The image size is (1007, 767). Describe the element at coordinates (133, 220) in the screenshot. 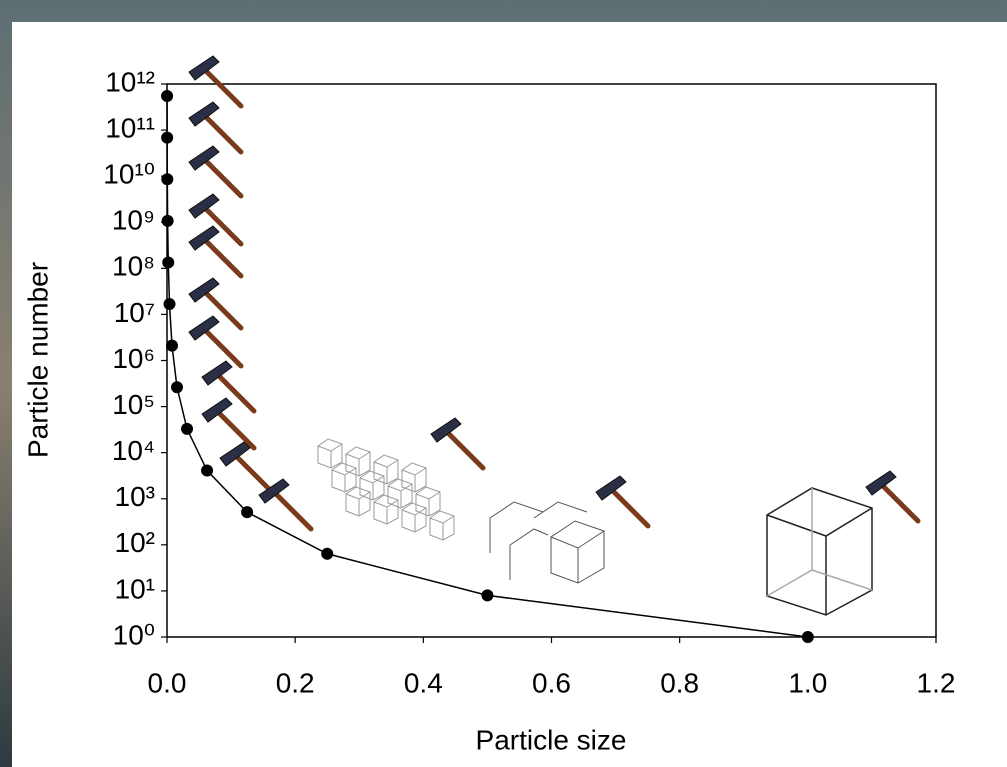

I see `y-tick-label: 10⁹` at that location.